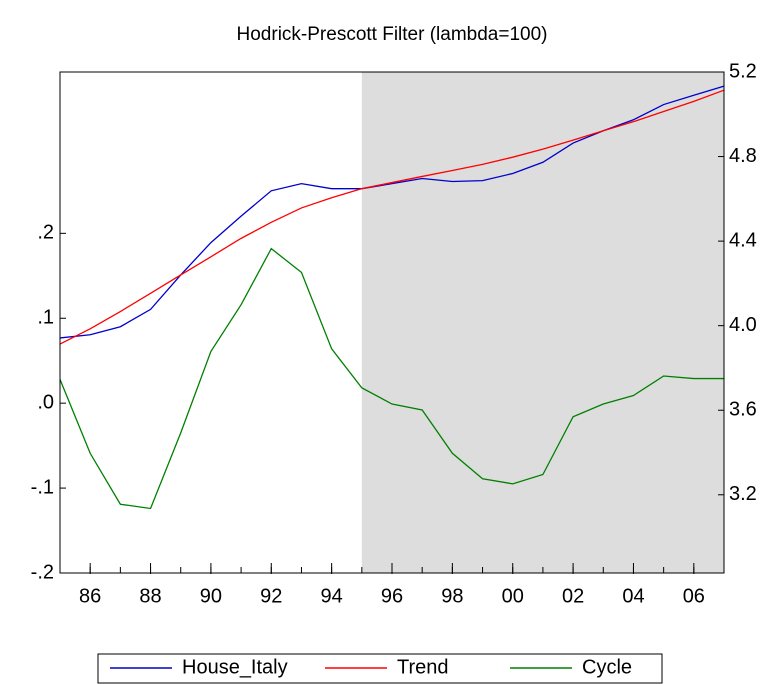 The image size is (784, 684). I want to click on legend-label: Trend, so click(423, 667).